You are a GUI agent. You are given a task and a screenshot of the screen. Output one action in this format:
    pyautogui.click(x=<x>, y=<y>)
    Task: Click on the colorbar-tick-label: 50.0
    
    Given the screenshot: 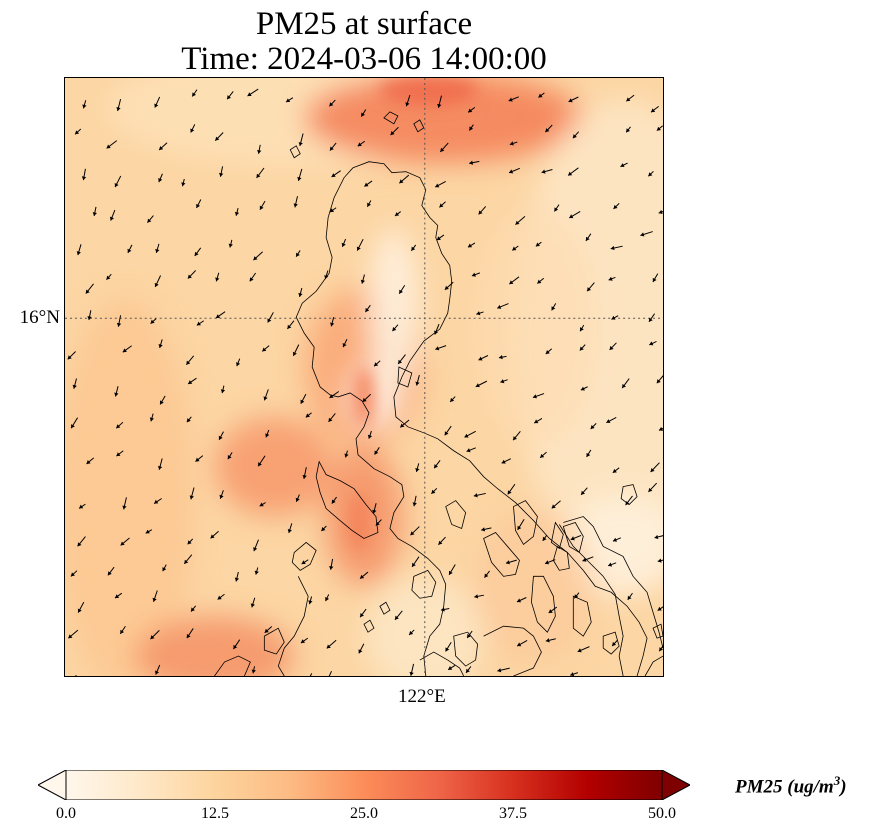 What is the action you would take?
    pyautogui.click(x=662, y=813)
    